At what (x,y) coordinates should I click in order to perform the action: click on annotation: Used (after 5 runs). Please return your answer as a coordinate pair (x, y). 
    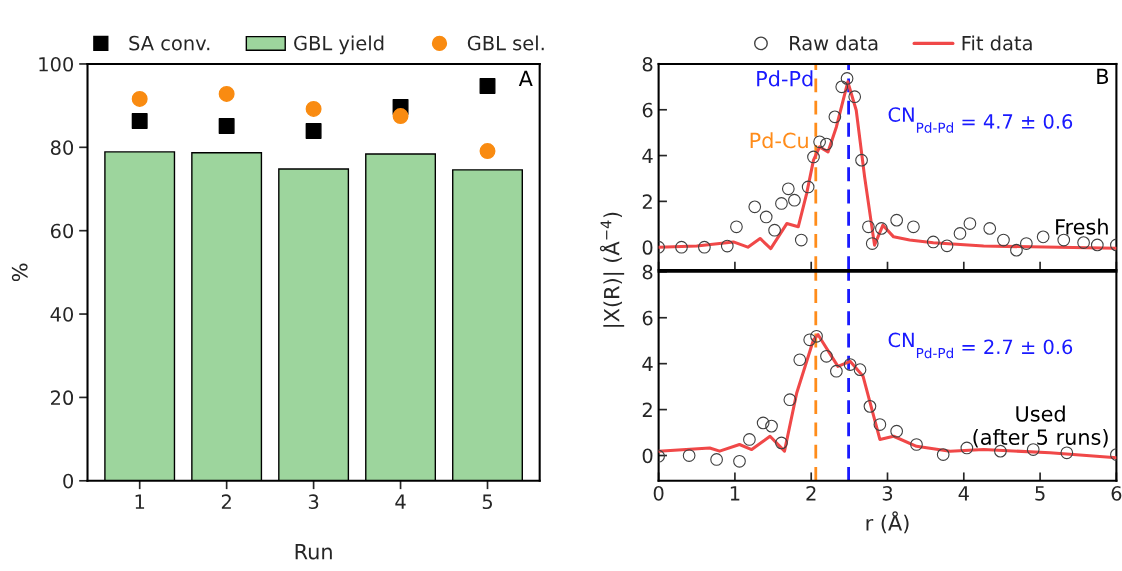
    Looking at the image, I should click on (1040, 426).